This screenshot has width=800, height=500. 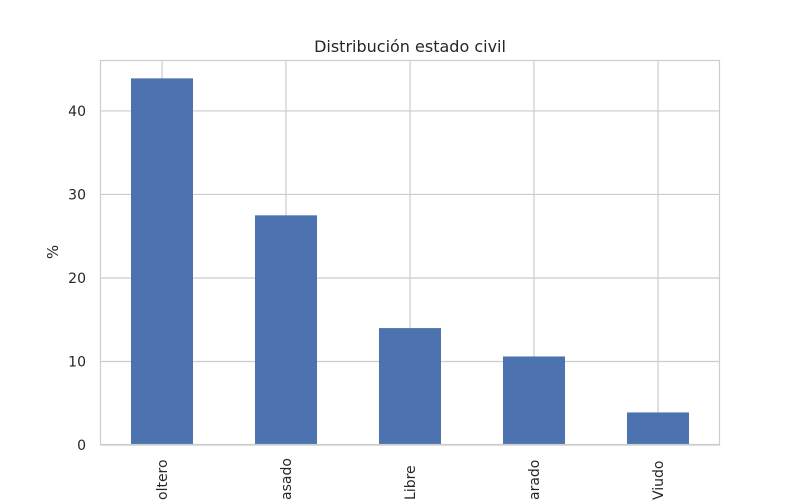 I want to click on x-tick-label: Libre, so click(x=411, y=482).